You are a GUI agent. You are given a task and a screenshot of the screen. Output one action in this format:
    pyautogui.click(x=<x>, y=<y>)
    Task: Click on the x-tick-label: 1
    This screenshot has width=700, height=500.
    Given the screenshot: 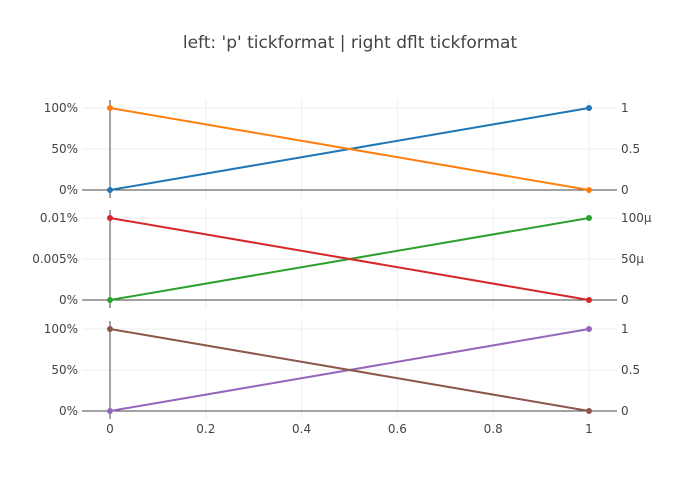 What is the action you would take?
    pyautogui.click(x=589, y=429)
    